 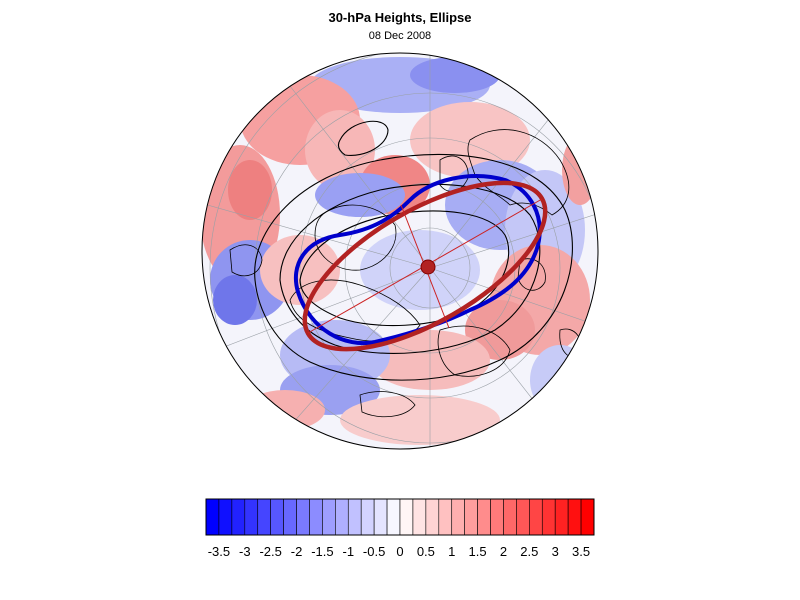 I want to click on colorbar-tick-label: -0.5, so click(x=374, y=551).